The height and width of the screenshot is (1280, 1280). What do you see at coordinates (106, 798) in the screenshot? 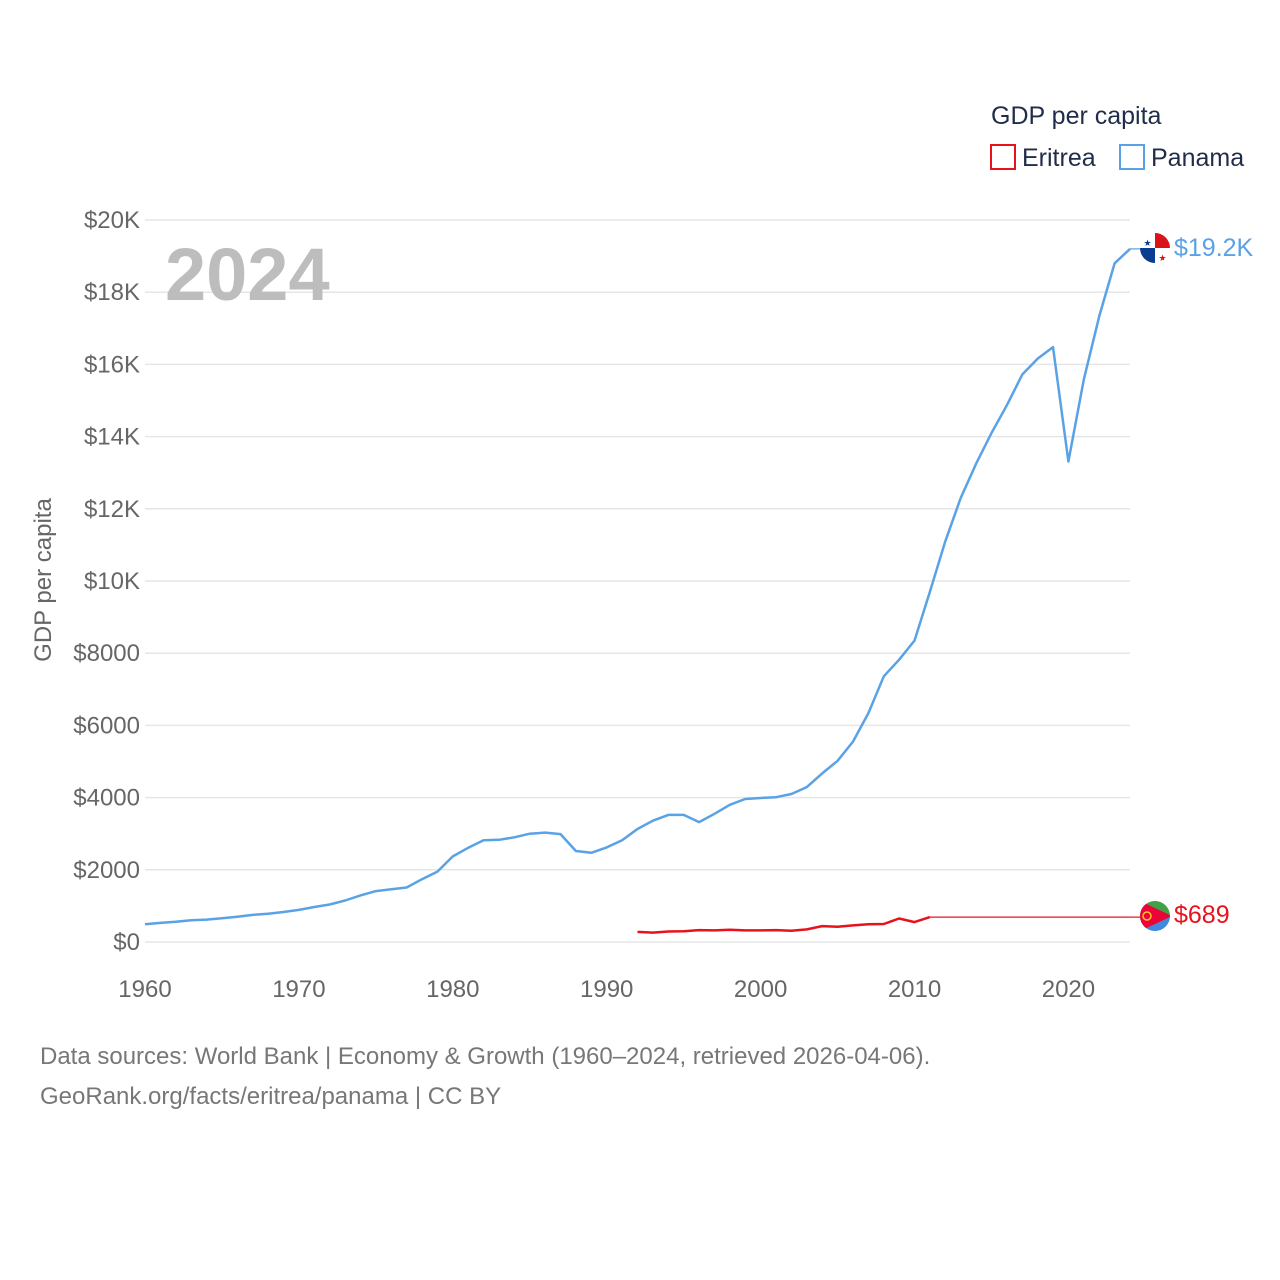
I see `y-tick-label: $4000` at bounding box center [106, 798].